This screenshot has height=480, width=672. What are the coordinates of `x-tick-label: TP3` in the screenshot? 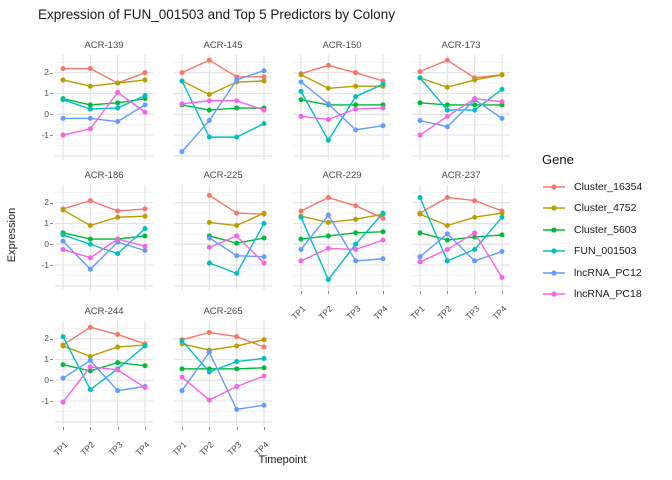 It's located at (353, 312).